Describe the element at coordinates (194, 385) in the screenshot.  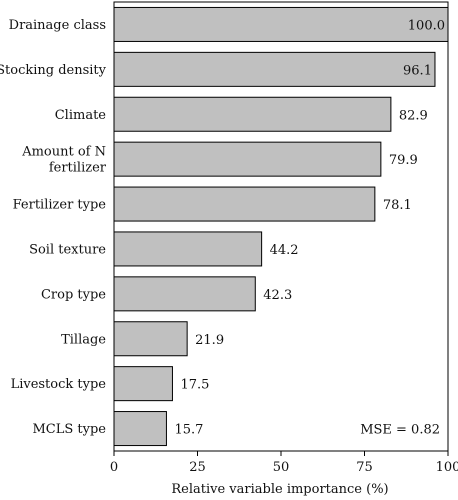
I see `value-label-8: 17.5` at that location.